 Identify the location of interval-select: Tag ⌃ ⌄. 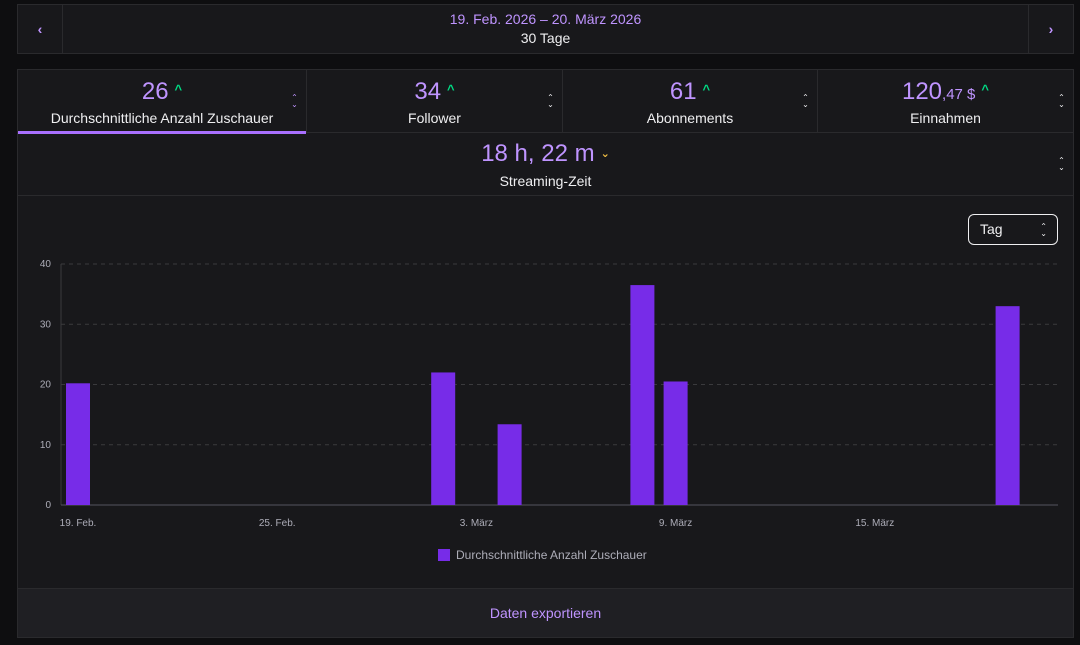
(1013, 229).